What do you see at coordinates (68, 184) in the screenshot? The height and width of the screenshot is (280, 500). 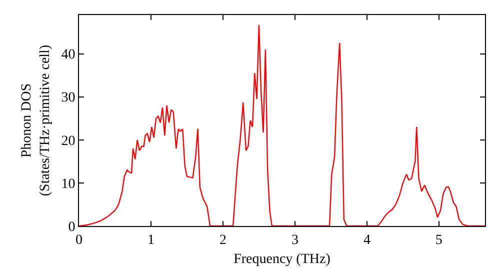 I see `y-tick-label: 10` at bounding box center [68, 184].